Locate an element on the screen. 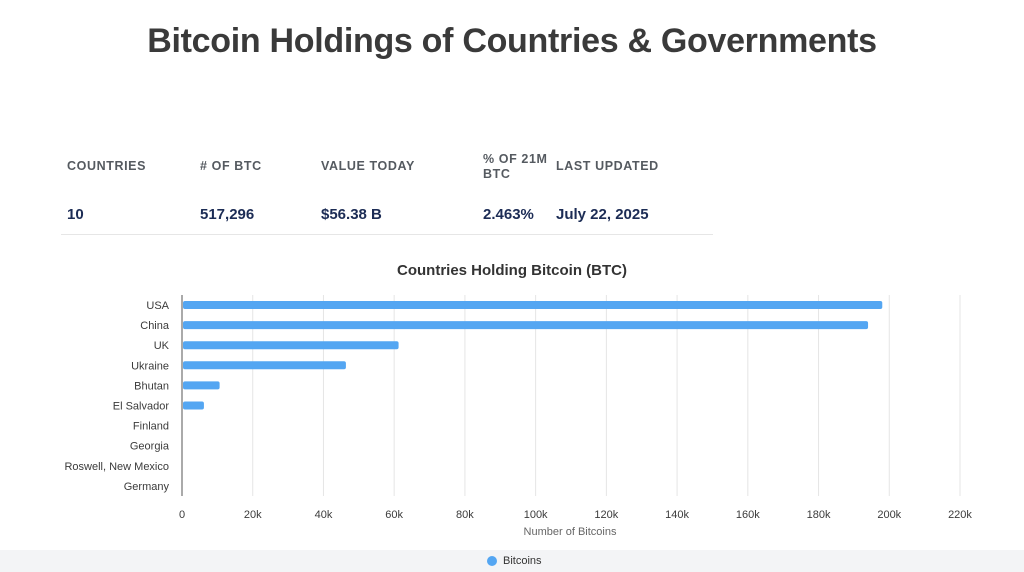 This screenshot has width=1024, height=572. x-tick-label: 140k is located at coordinates (677, 515).